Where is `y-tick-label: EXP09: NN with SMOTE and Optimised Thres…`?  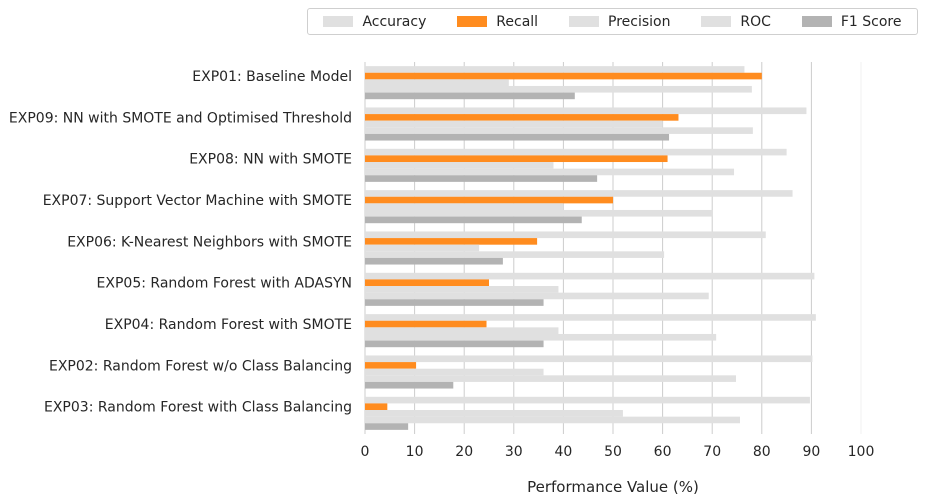 y-tick-label: EXP09: NN with SMOTE and Optimised Thres… is located at coordinates (180, 118).